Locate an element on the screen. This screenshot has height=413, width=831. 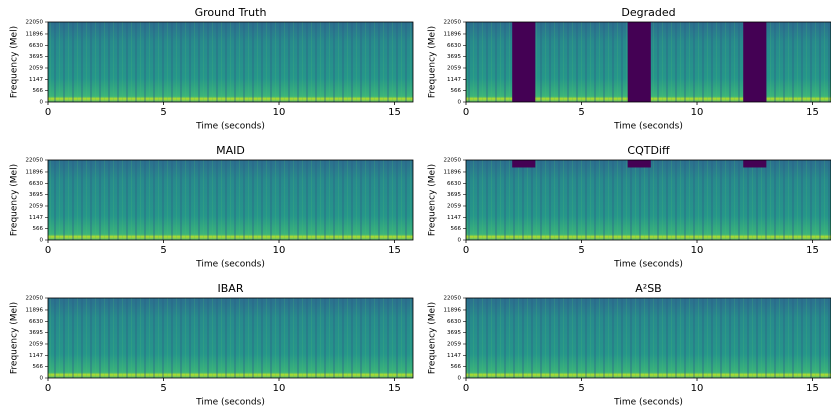
panel-title: A²SB is located at coordinates (648, 288).